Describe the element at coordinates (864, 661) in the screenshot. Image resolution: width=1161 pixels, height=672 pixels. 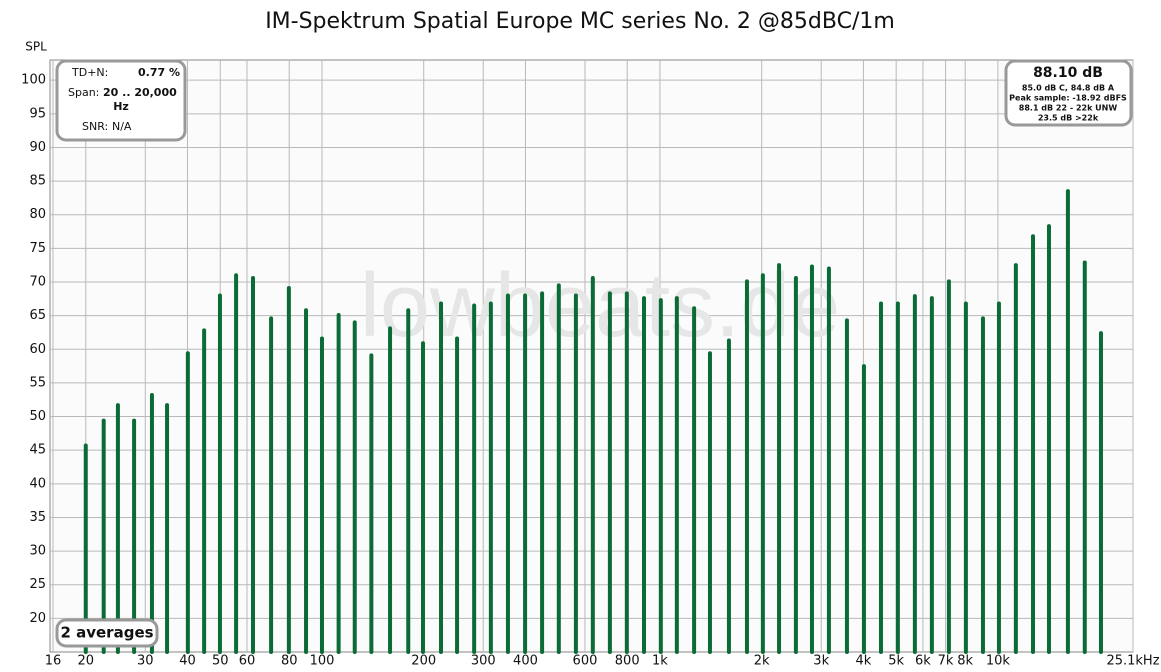
I see `x-tick-label: 4k` at that location.